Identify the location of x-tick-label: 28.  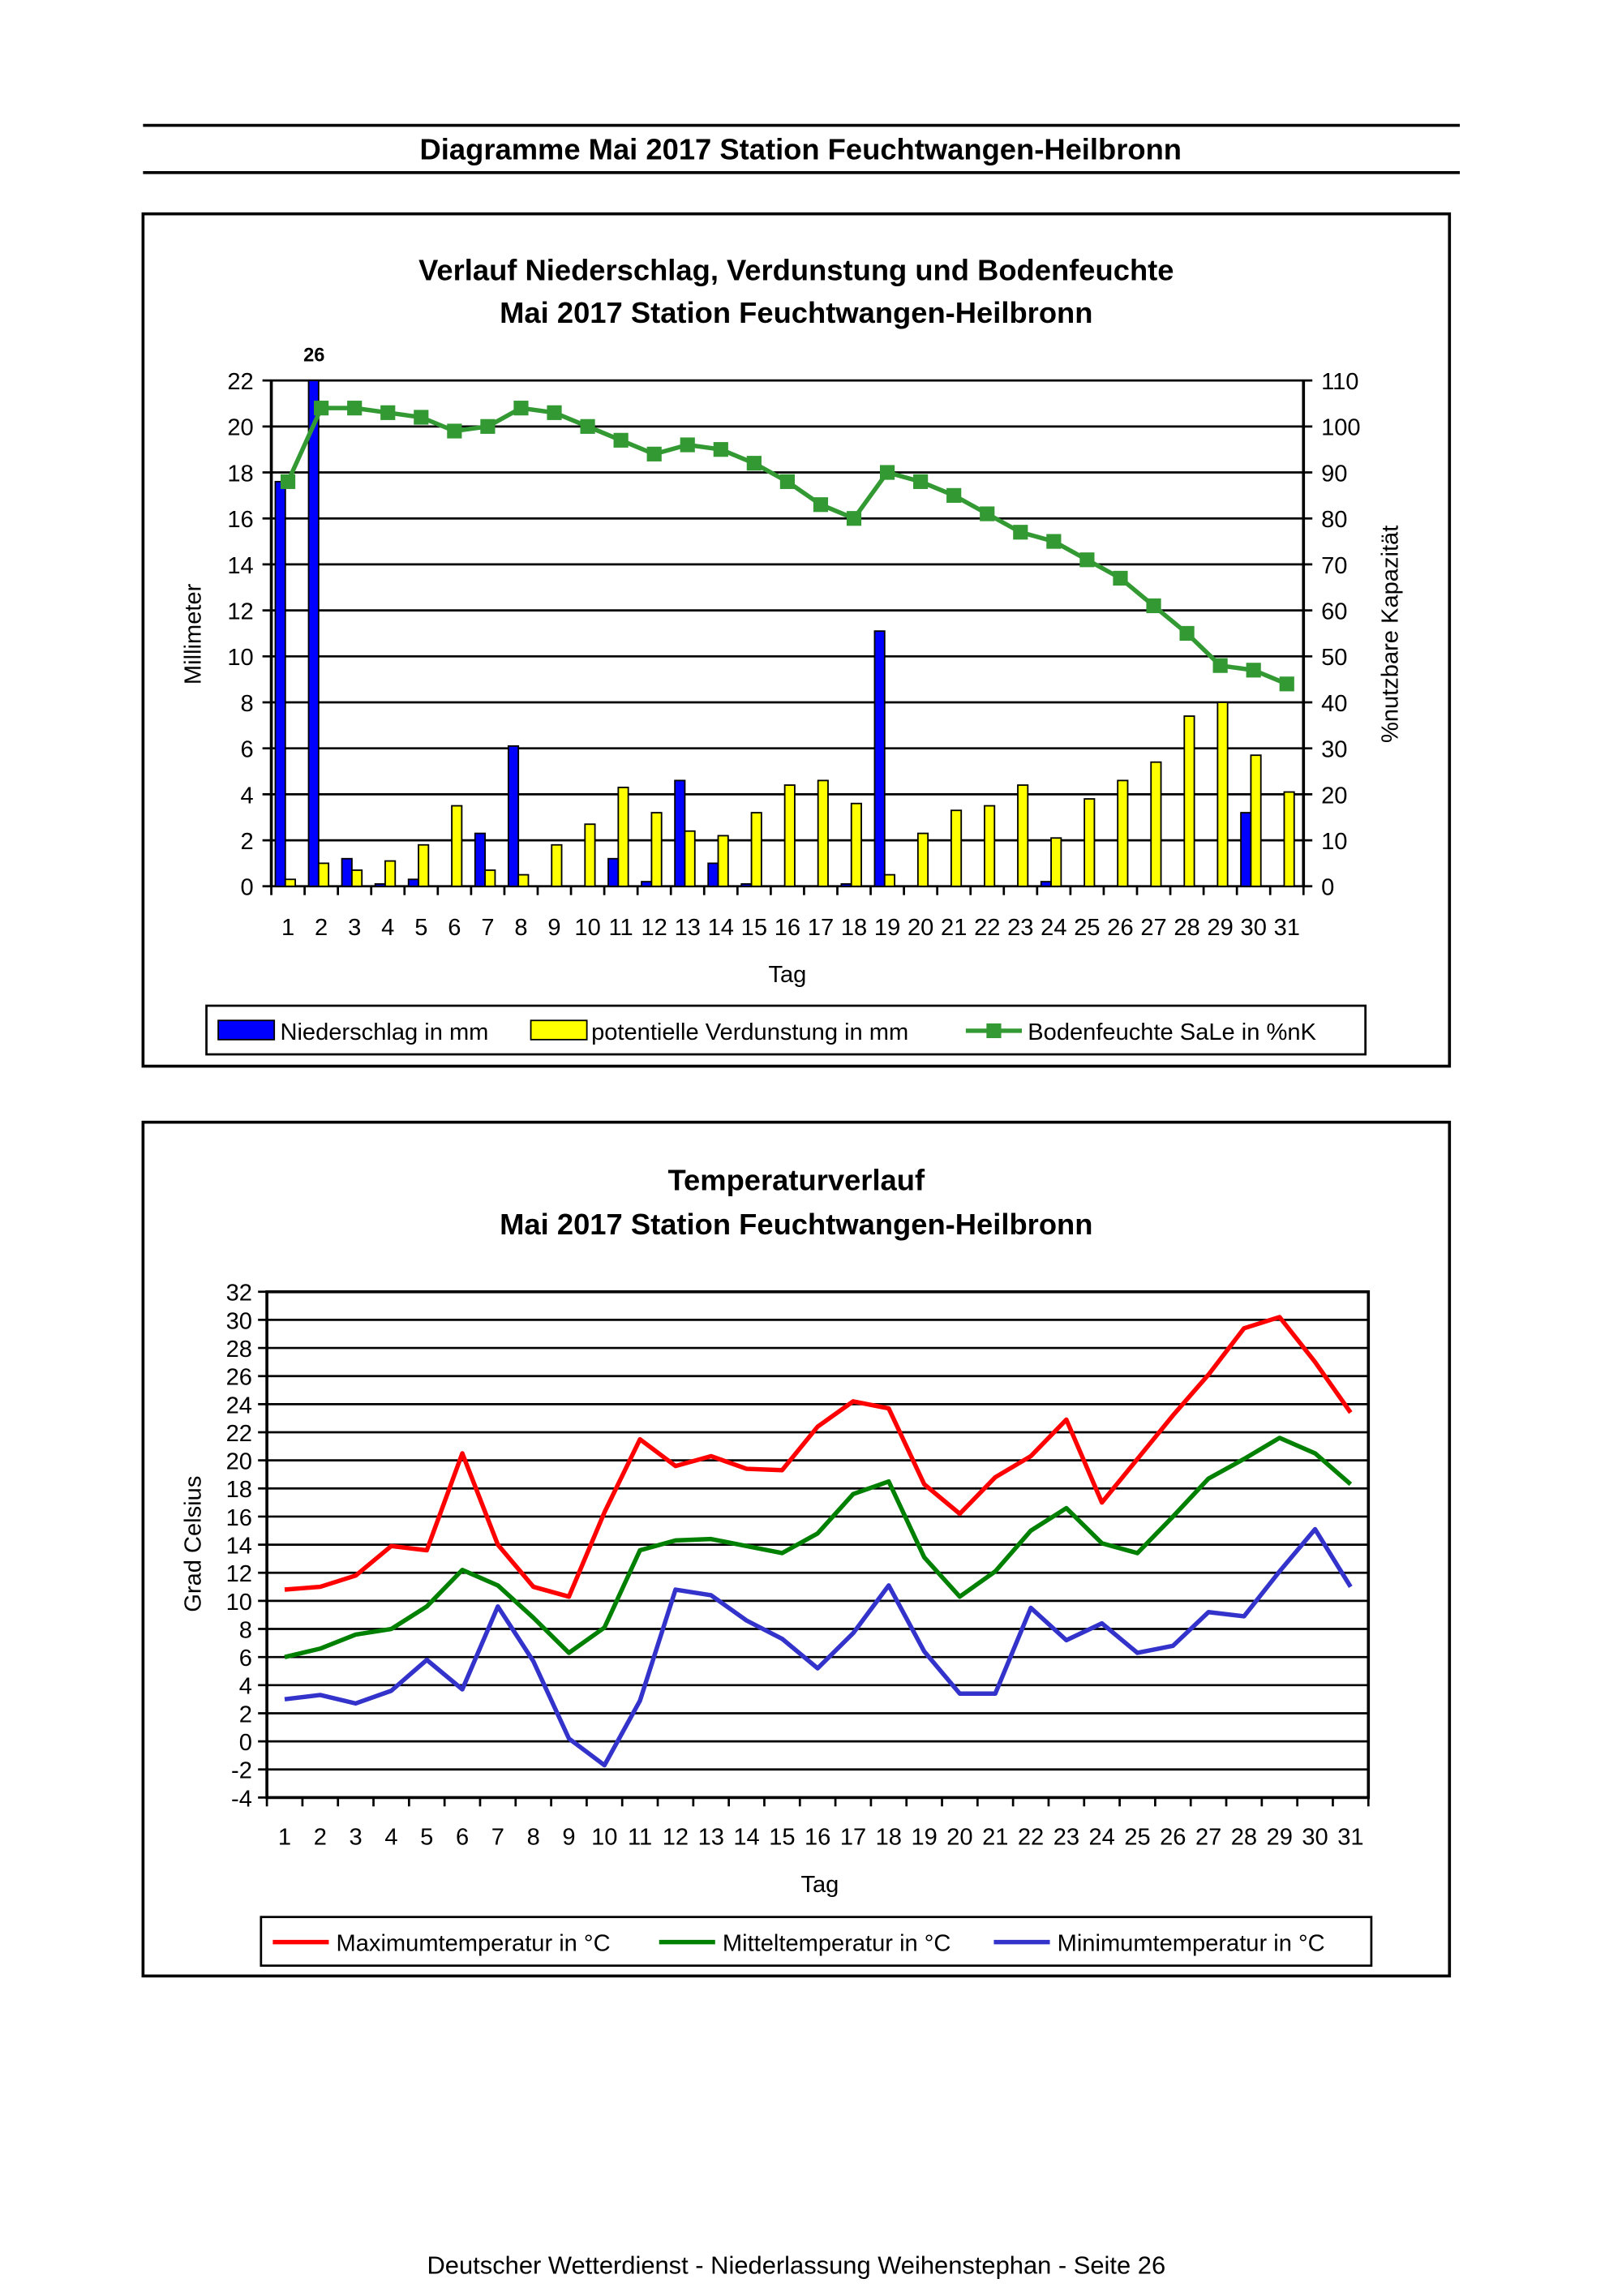
(1187, 928).